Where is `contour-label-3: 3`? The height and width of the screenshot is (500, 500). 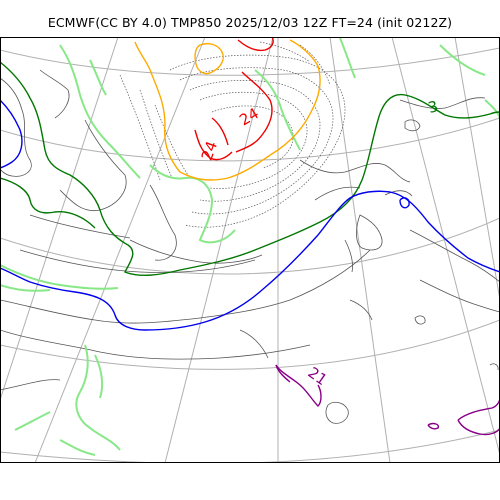
contour-label-3: 3 is located at coordinates (433, 107).